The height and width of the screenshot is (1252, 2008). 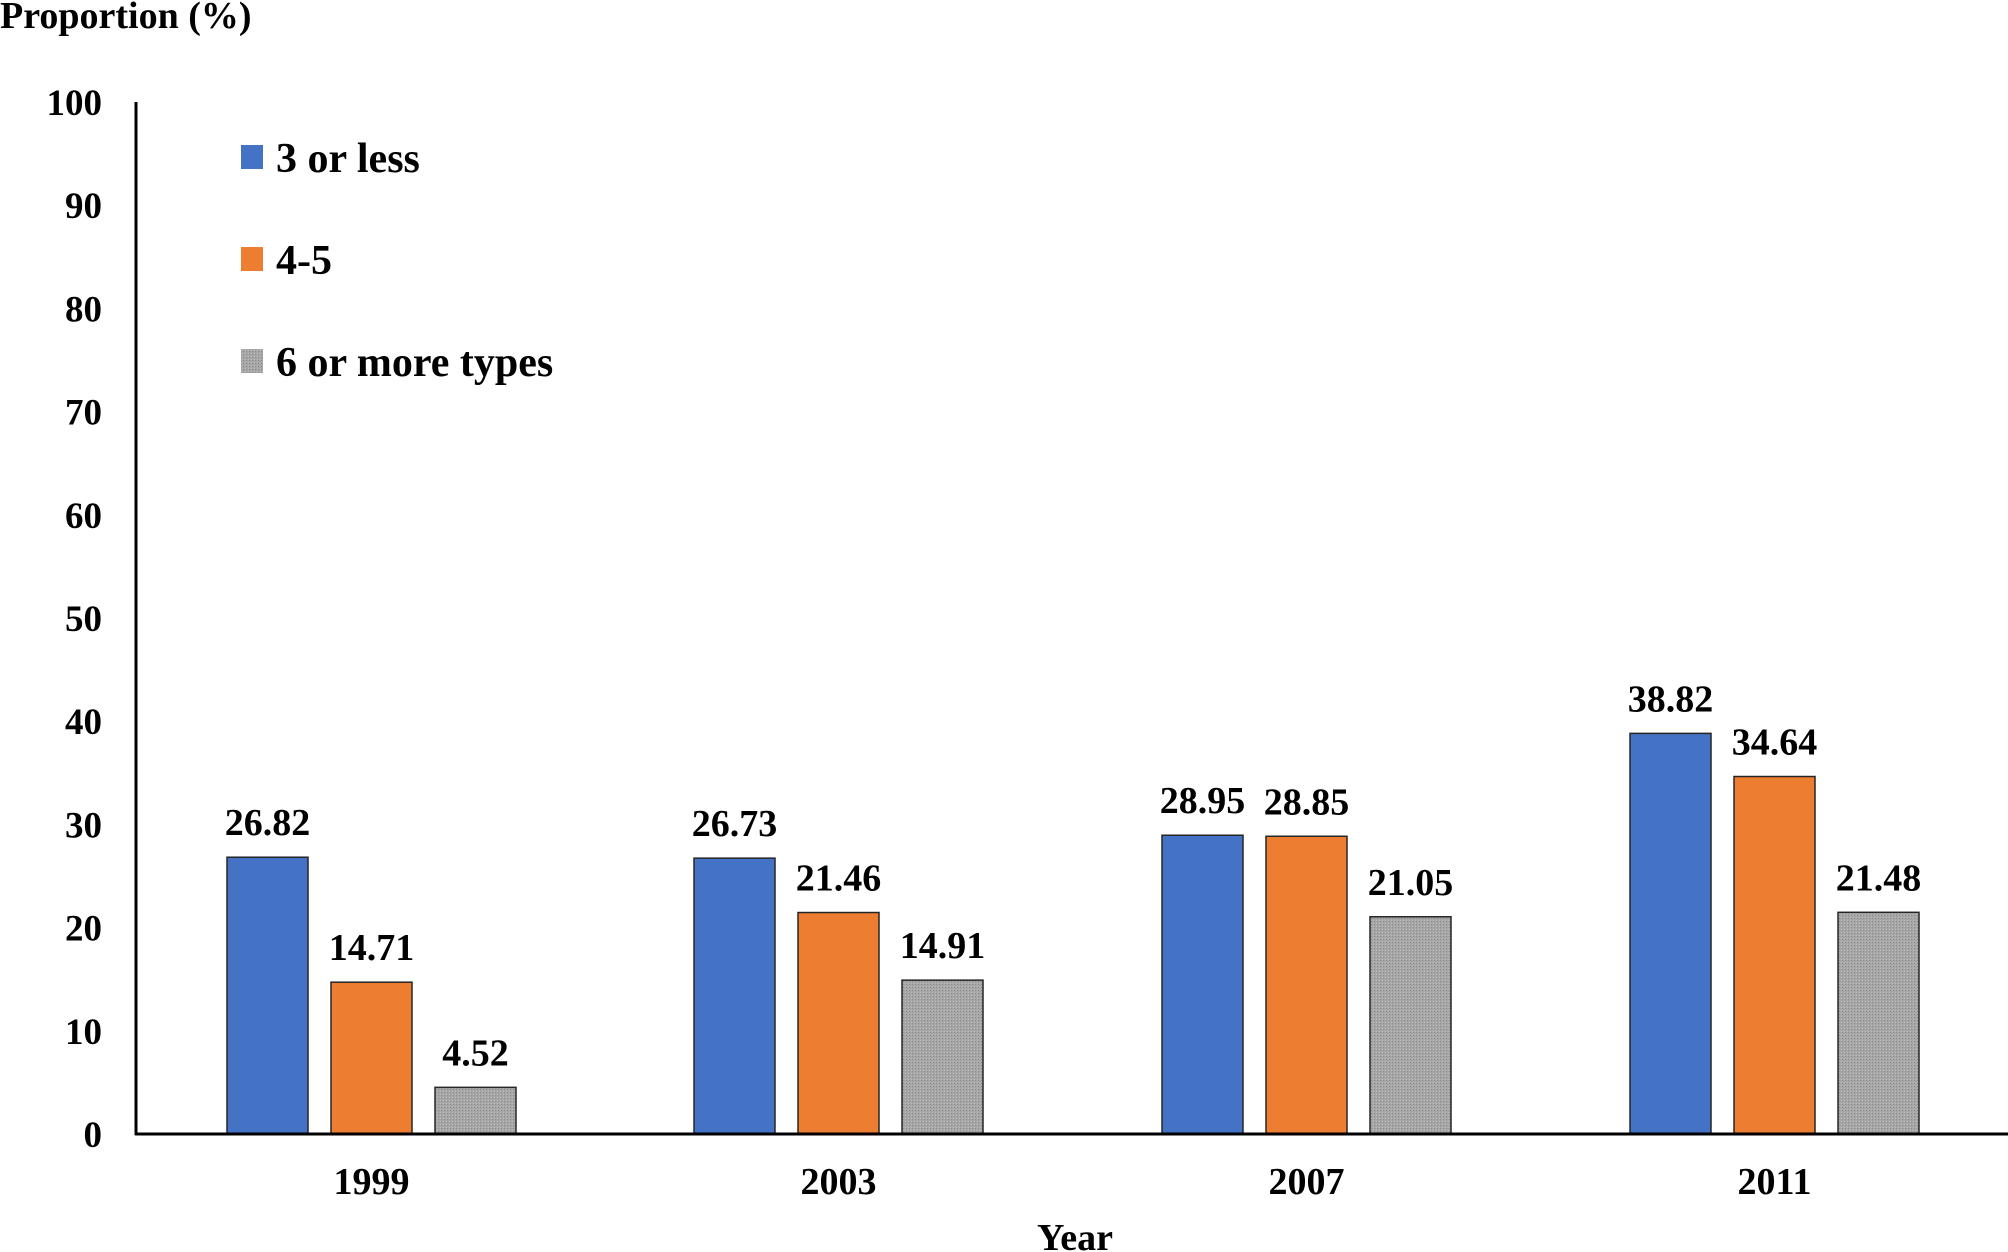 What do you see at coordinates (838, 1023) in the screenshot?
I see `bar-4-5-2003` at bounding box center [838, 1023].